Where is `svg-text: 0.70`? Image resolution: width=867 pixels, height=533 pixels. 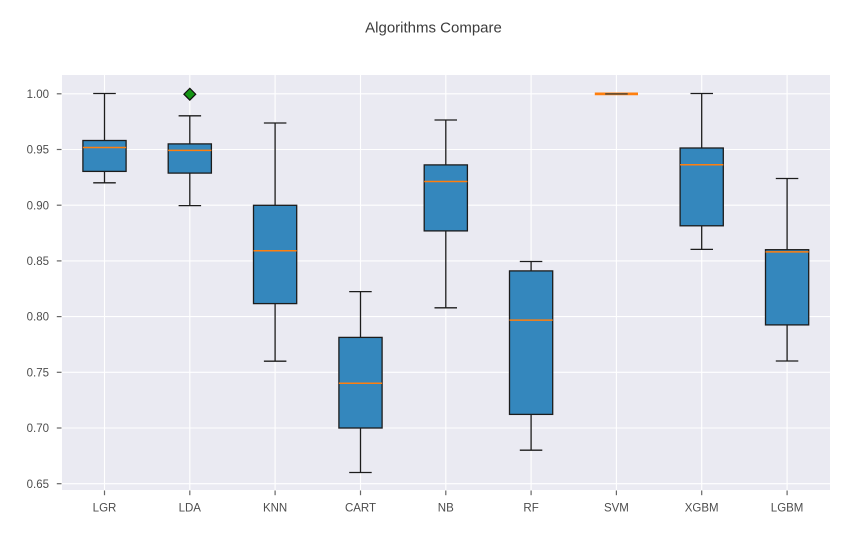
svg-text: 0.70 is located at coordinates (38, 429).